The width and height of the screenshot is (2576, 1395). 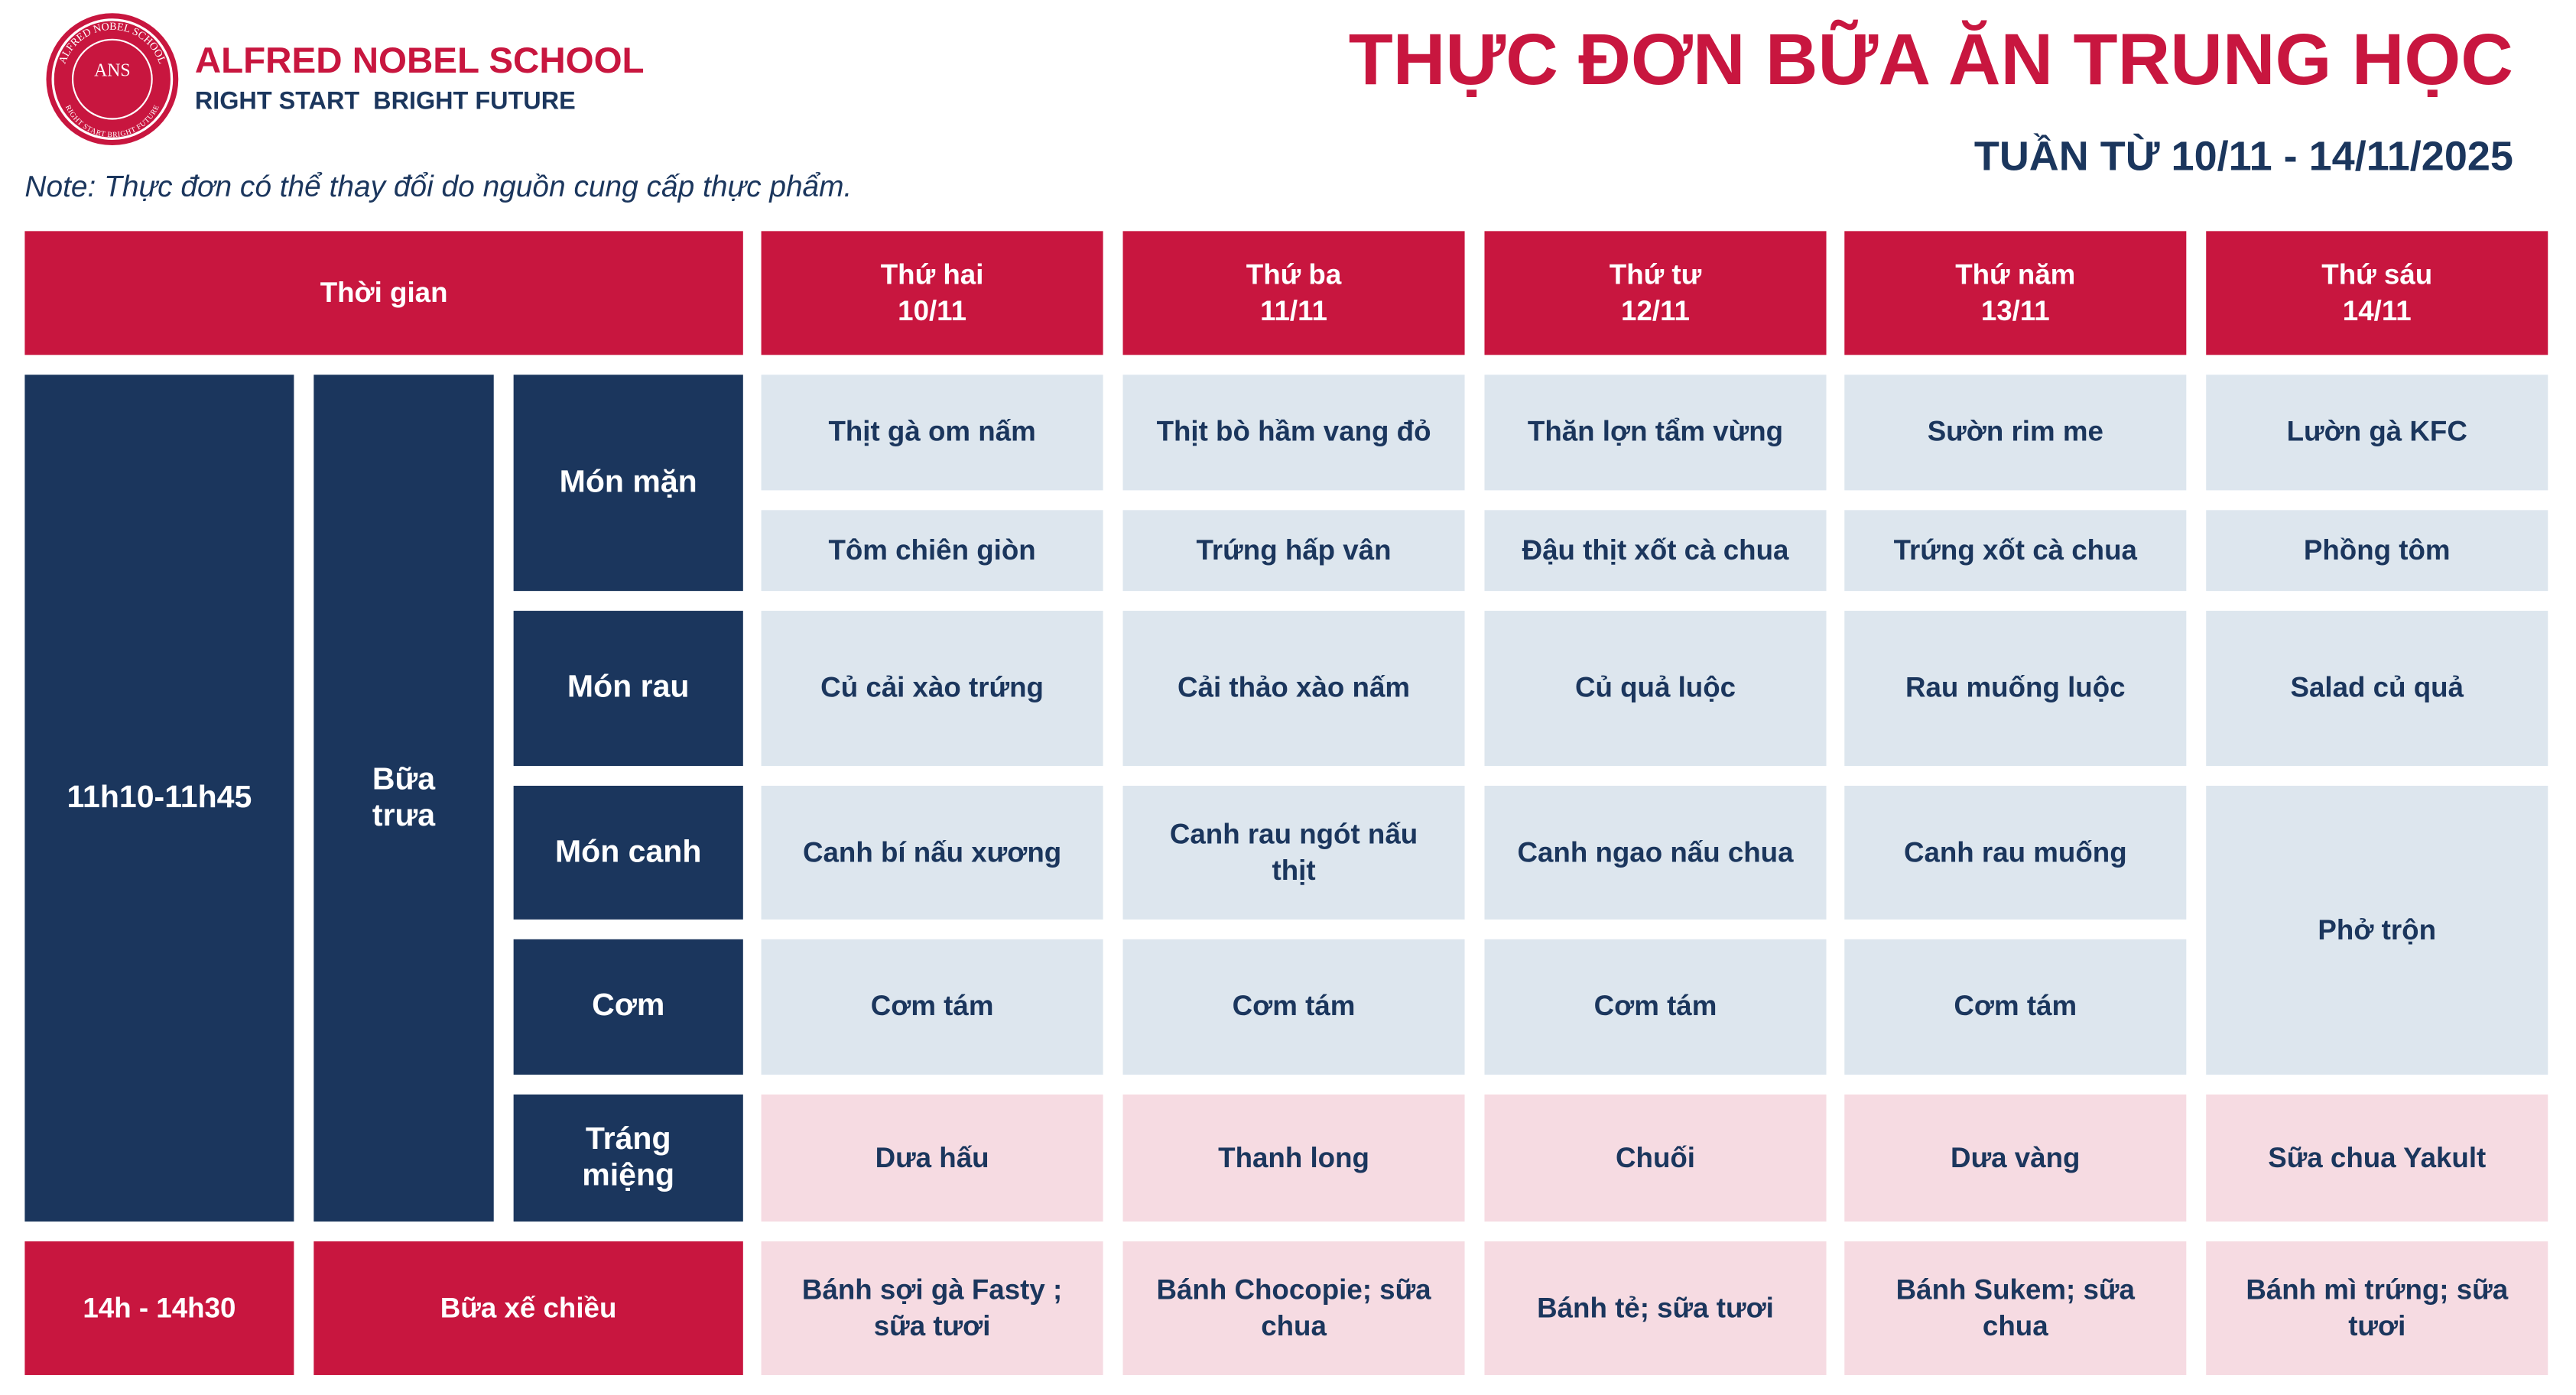 I want to click on snack-dish-text: Bánh sợi gà Fasty ; sữa tươi, so click(x=932, y=1307).